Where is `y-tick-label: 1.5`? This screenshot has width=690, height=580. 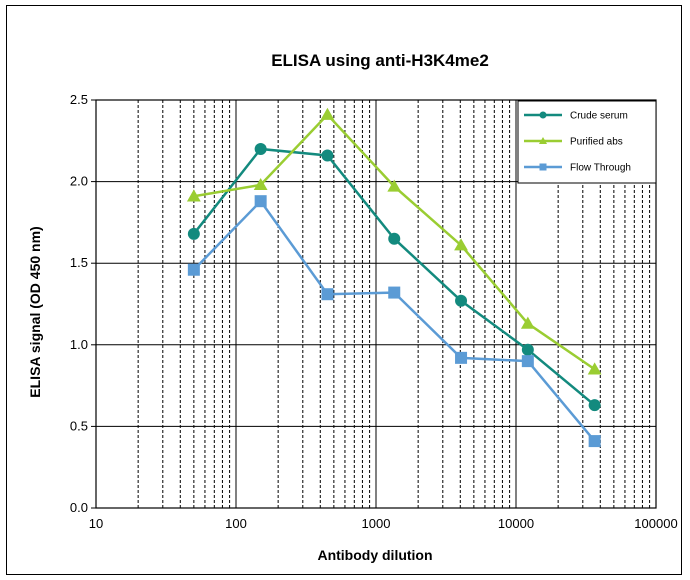
y-tick-label: 1.5 is located at coordinates (79, 262).